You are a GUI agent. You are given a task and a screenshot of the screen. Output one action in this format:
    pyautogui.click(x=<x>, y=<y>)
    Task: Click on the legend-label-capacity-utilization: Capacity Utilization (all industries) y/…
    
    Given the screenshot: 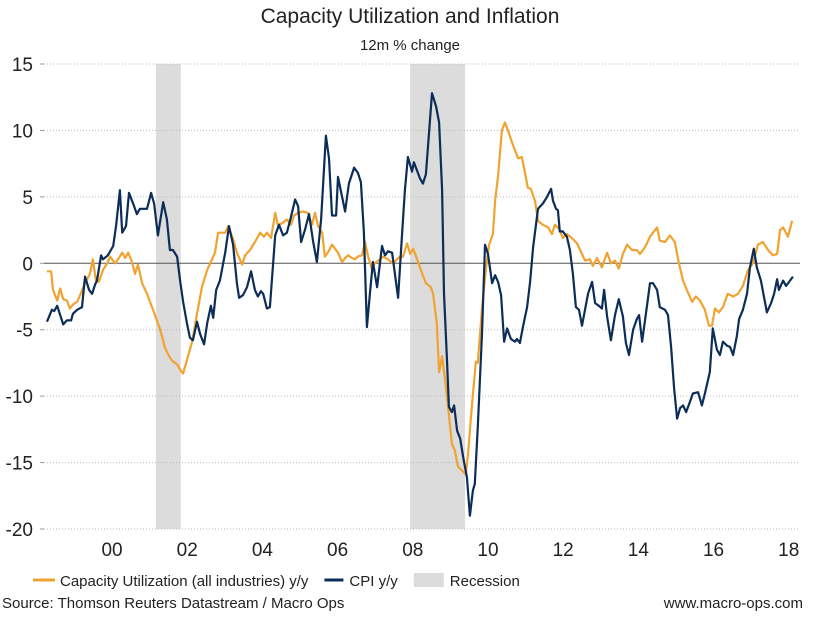 What is the action you would take?
    pyautogui.click(x=184, y=581)
    